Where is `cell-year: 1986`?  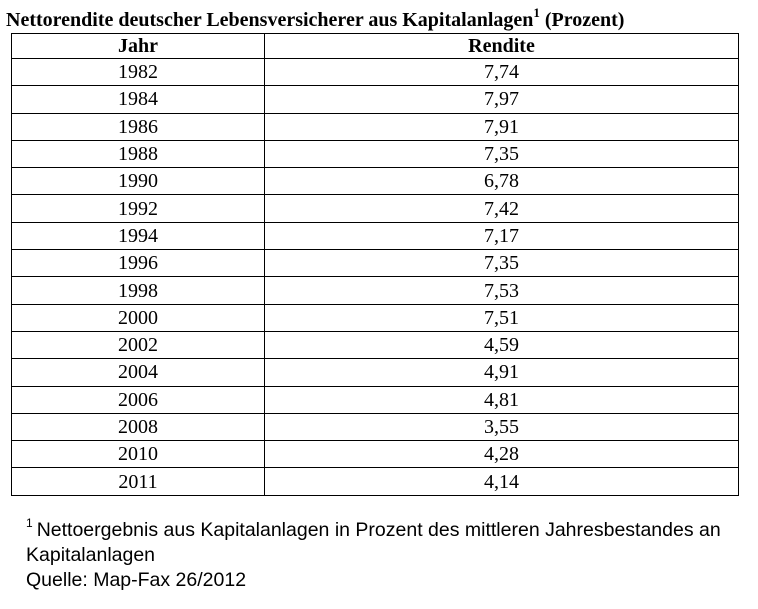
cell-year: 1986 is located at coordinates (138, 126).